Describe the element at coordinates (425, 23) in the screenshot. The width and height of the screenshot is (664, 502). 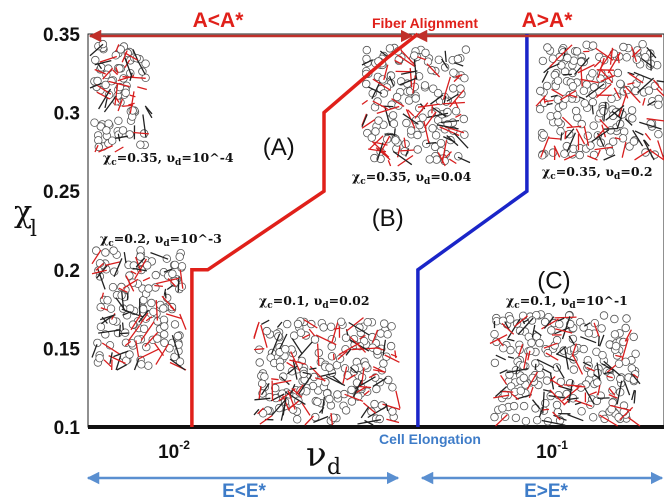
I see `fiber-alignment-label: Fiber Alignment` at that location.